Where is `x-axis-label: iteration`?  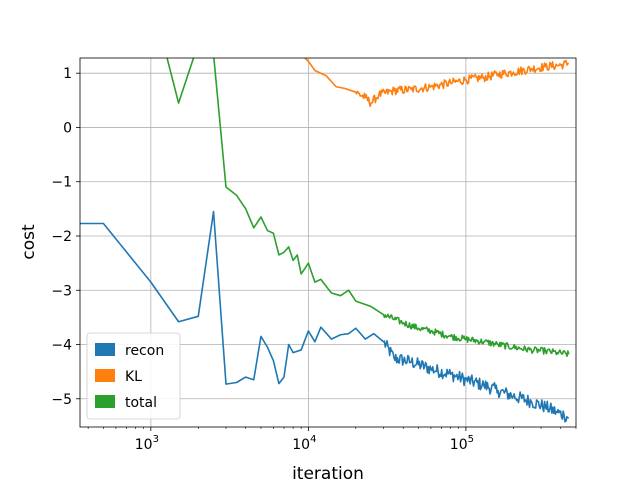
x-axis-label: iteration is located at coordinates (328, 472).